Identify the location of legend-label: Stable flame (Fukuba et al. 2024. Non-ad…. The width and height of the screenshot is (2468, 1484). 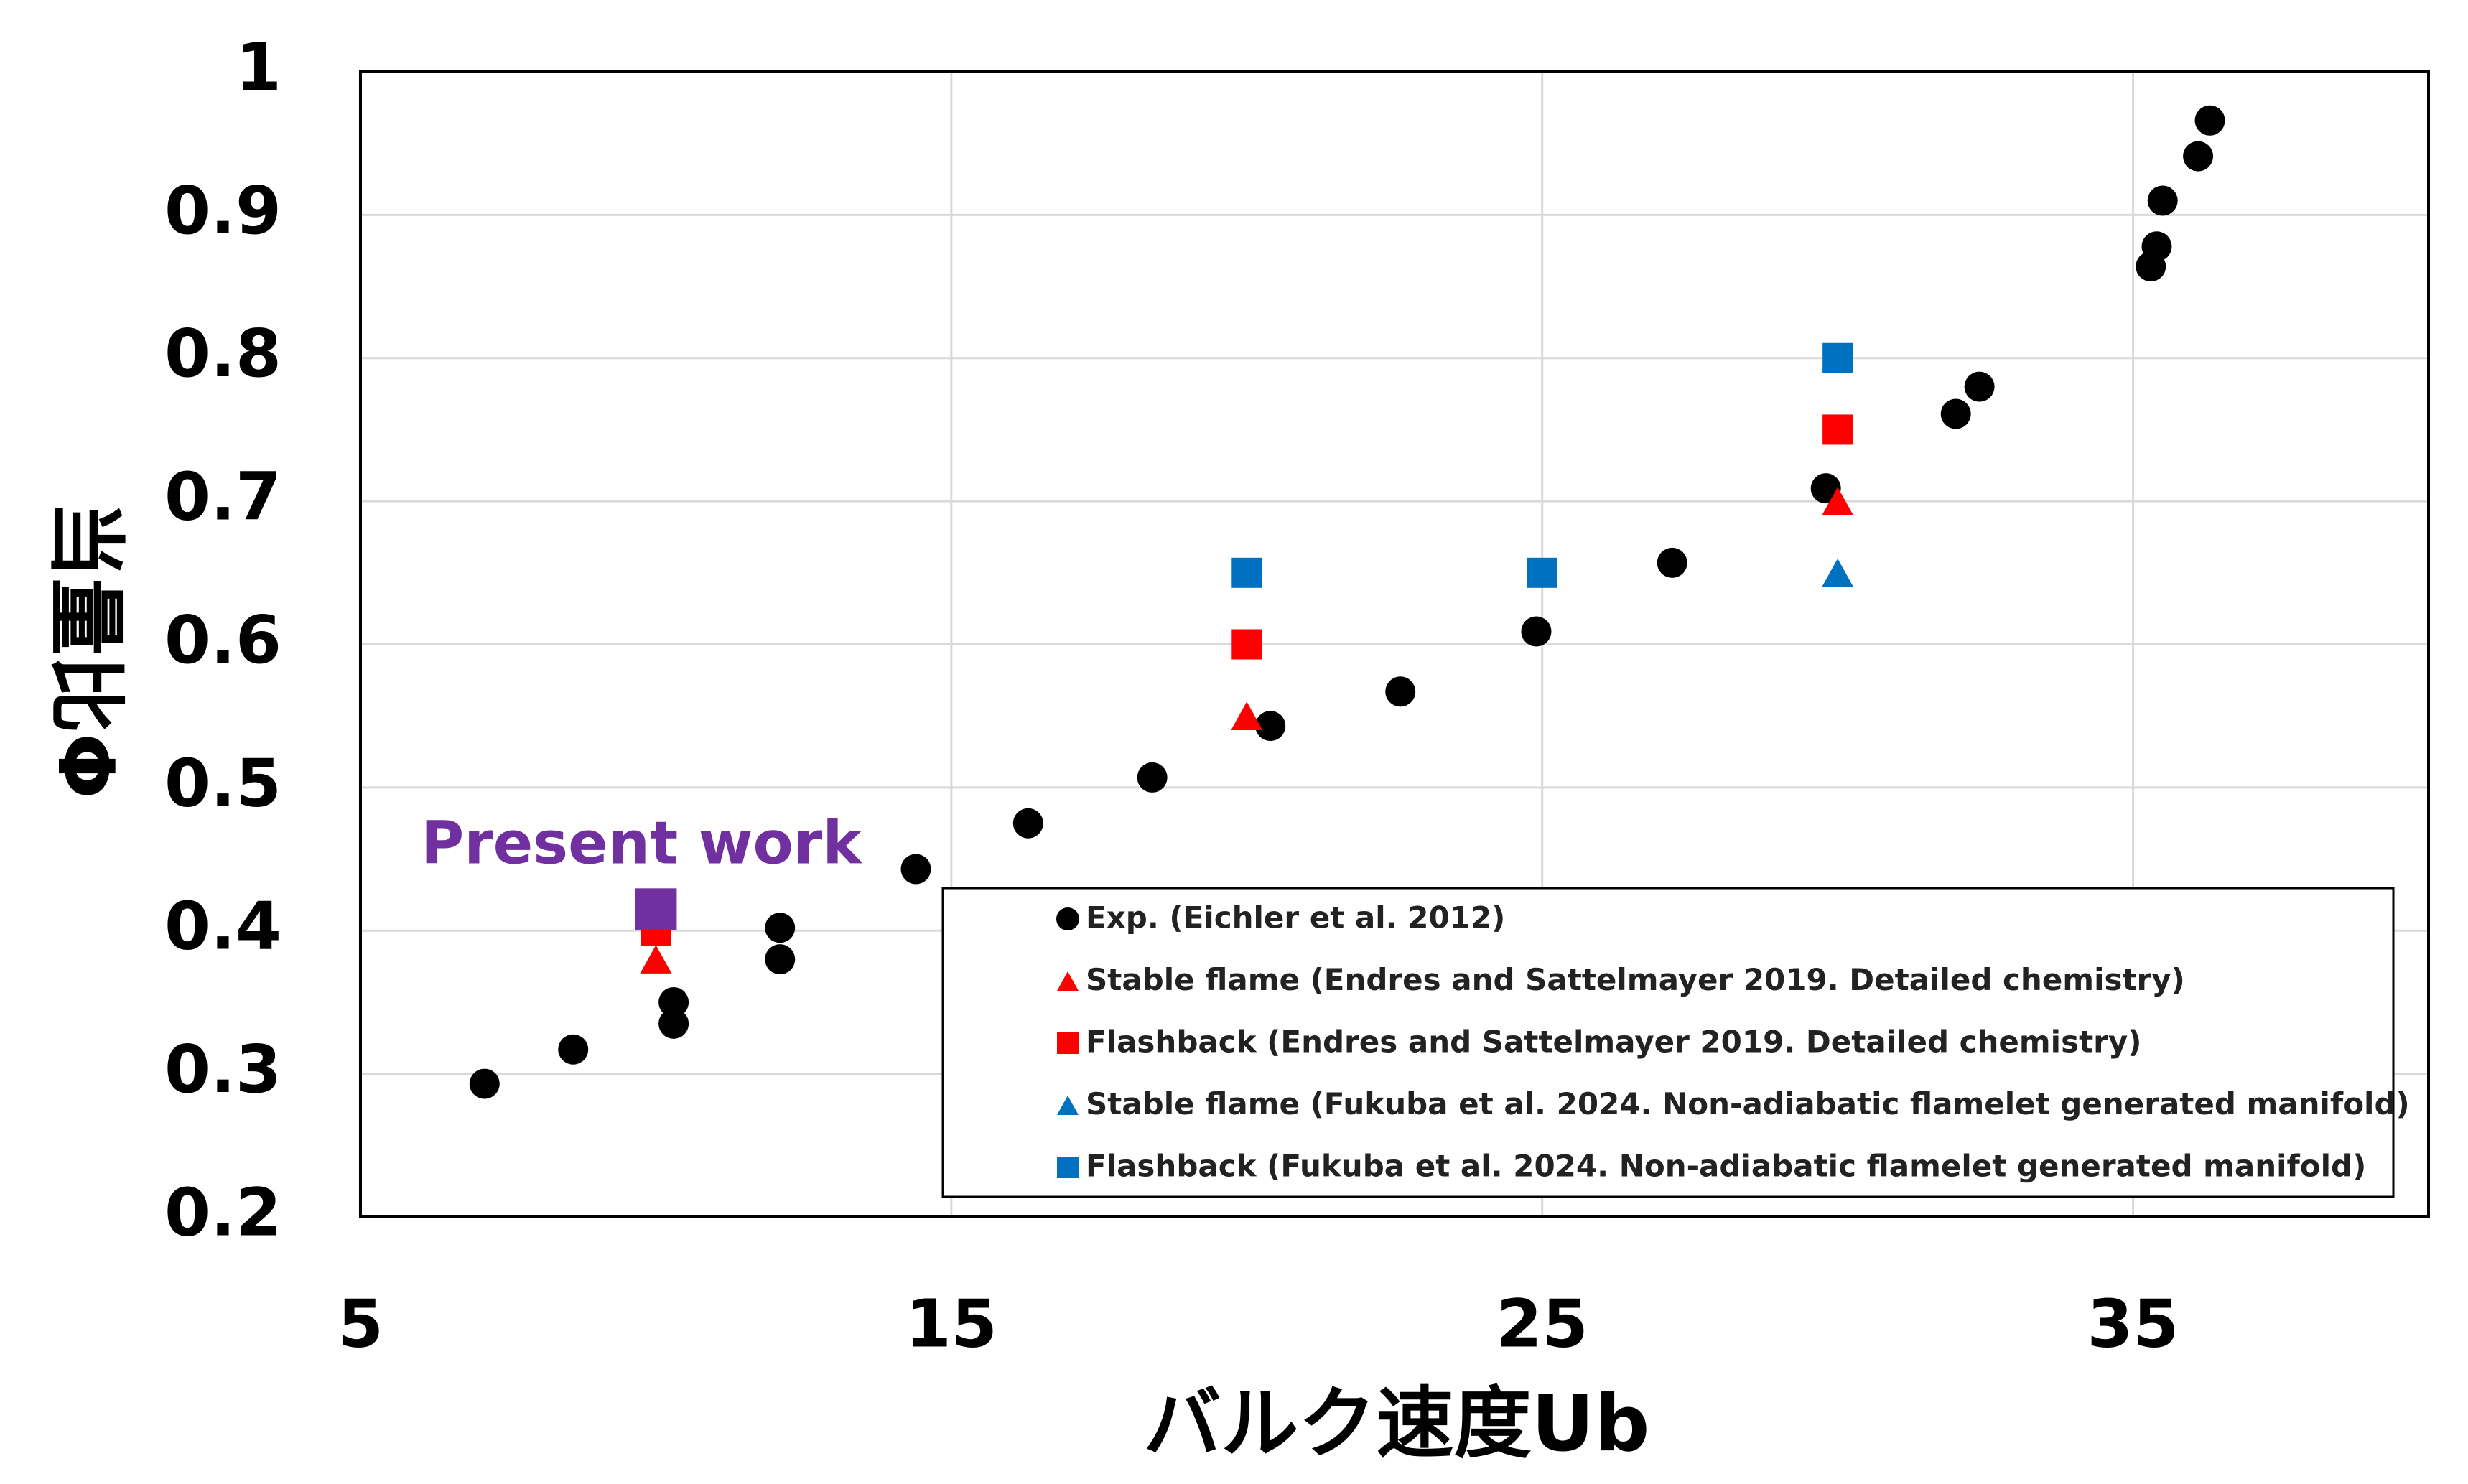
(1748, 1103).